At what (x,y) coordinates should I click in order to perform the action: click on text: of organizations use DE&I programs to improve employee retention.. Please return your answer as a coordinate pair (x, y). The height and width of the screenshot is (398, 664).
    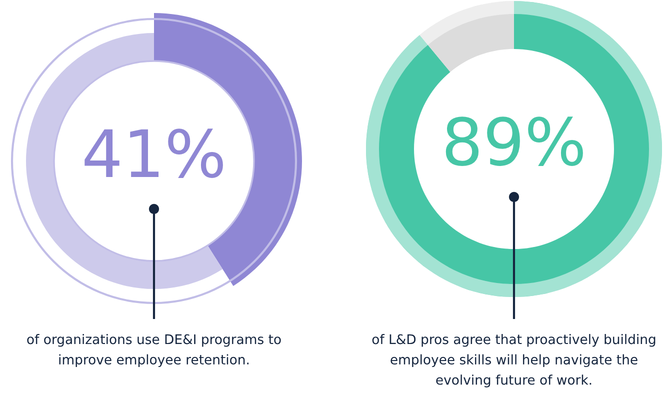
    Looking at the image, I should click on (154, 351).